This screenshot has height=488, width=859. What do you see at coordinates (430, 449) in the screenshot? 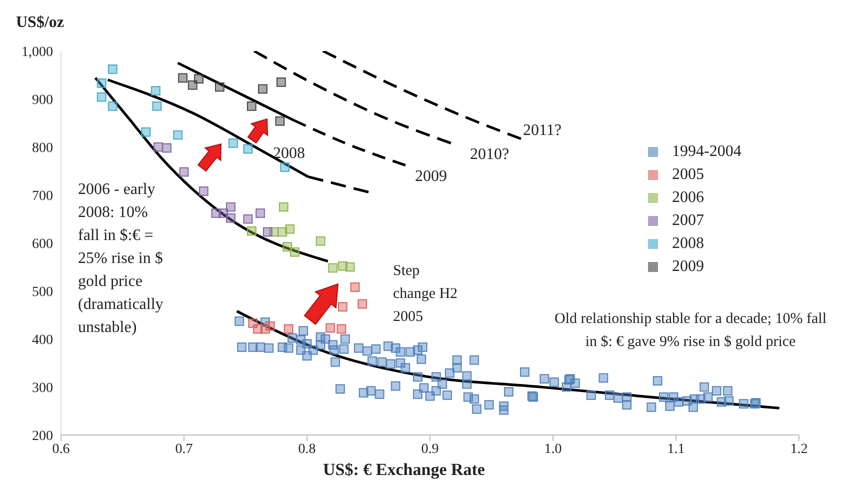
I see `x-tick-label: 0.9` at bounding box center [430, 449].